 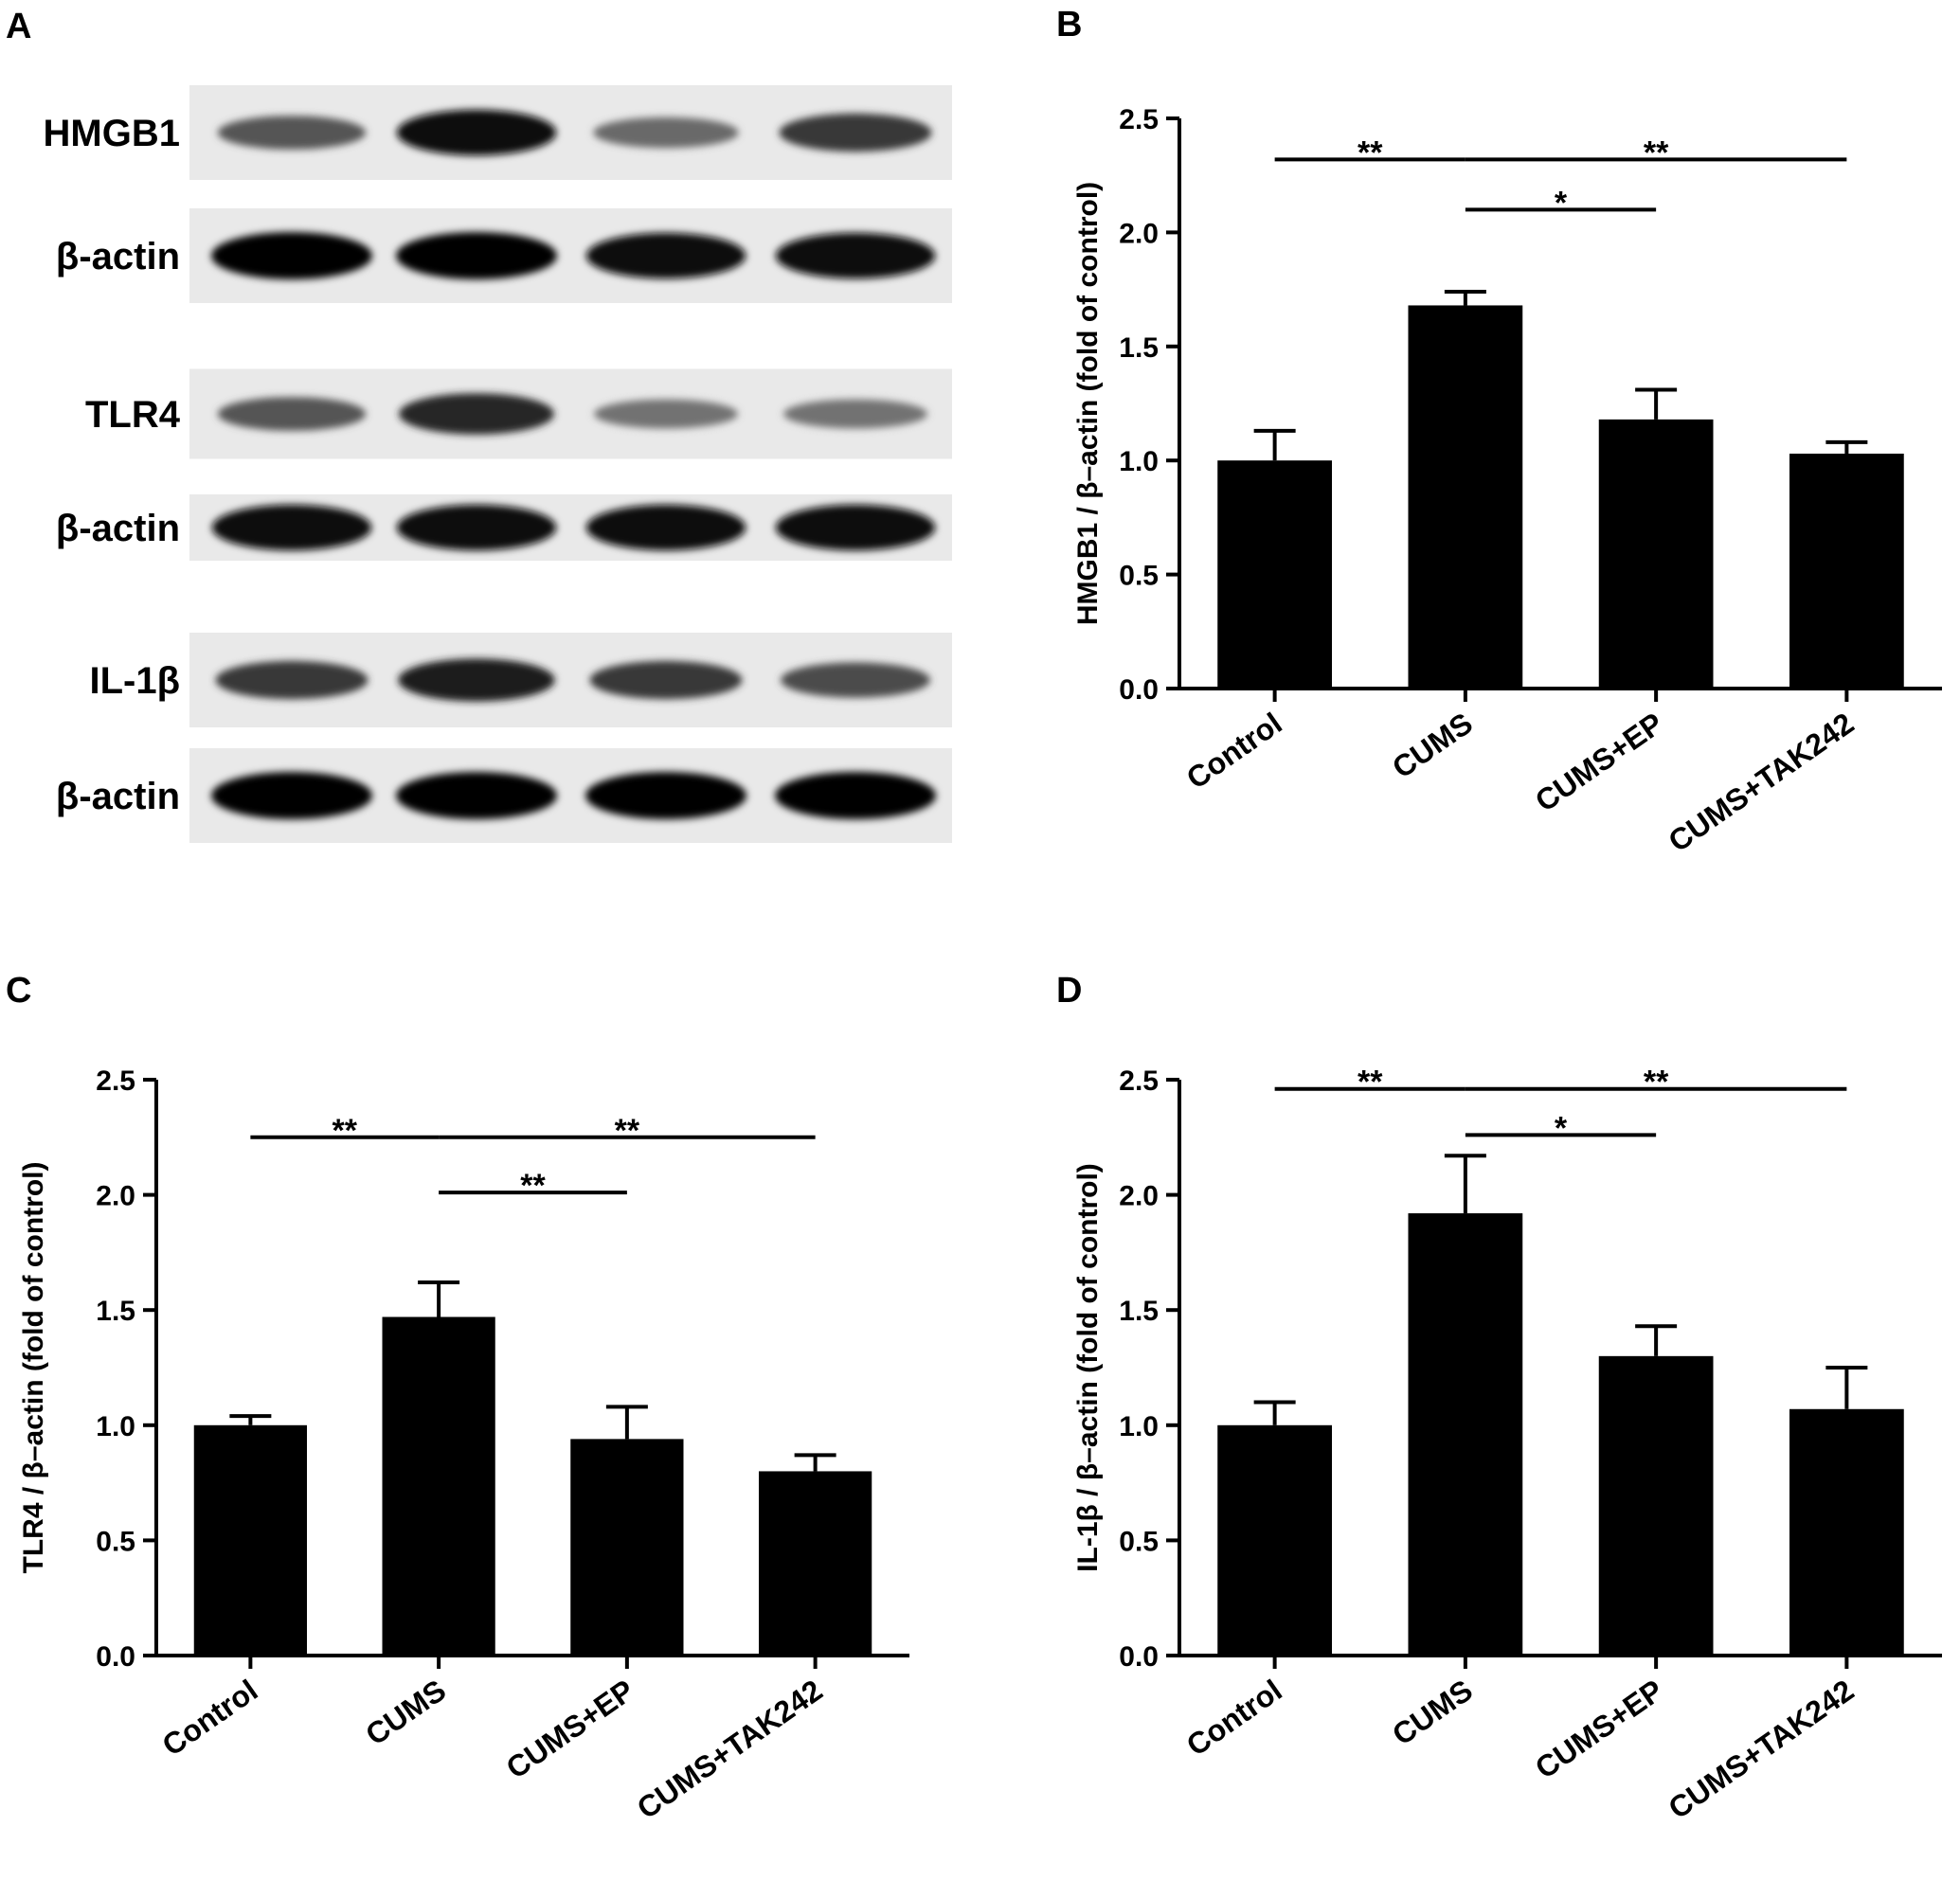 What do you see at coordinates (135, 681) in the screenshot?
I see `blot-row-label: IL-1β` at bounding box center [135, 681].